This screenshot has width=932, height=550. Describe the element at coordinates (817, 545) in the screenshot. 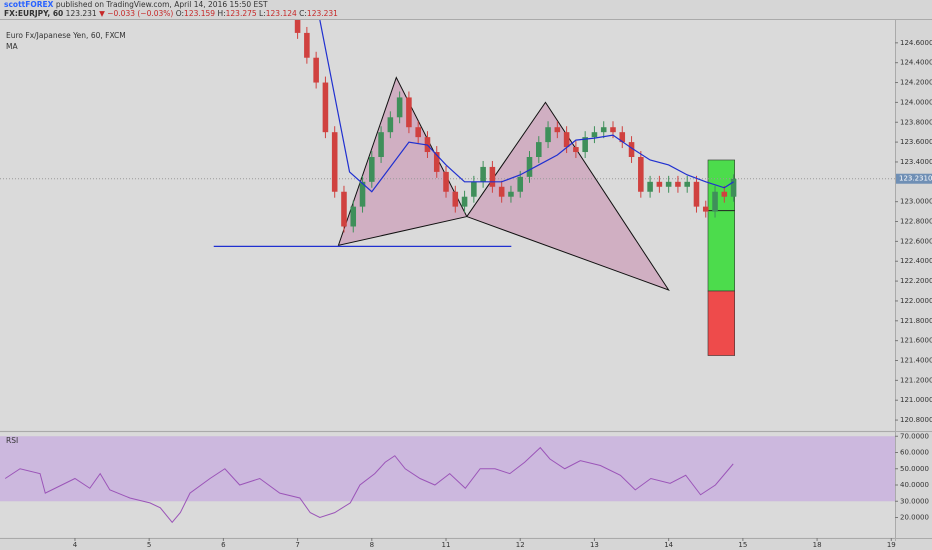

I see `x-tick-label: 18` at that location.